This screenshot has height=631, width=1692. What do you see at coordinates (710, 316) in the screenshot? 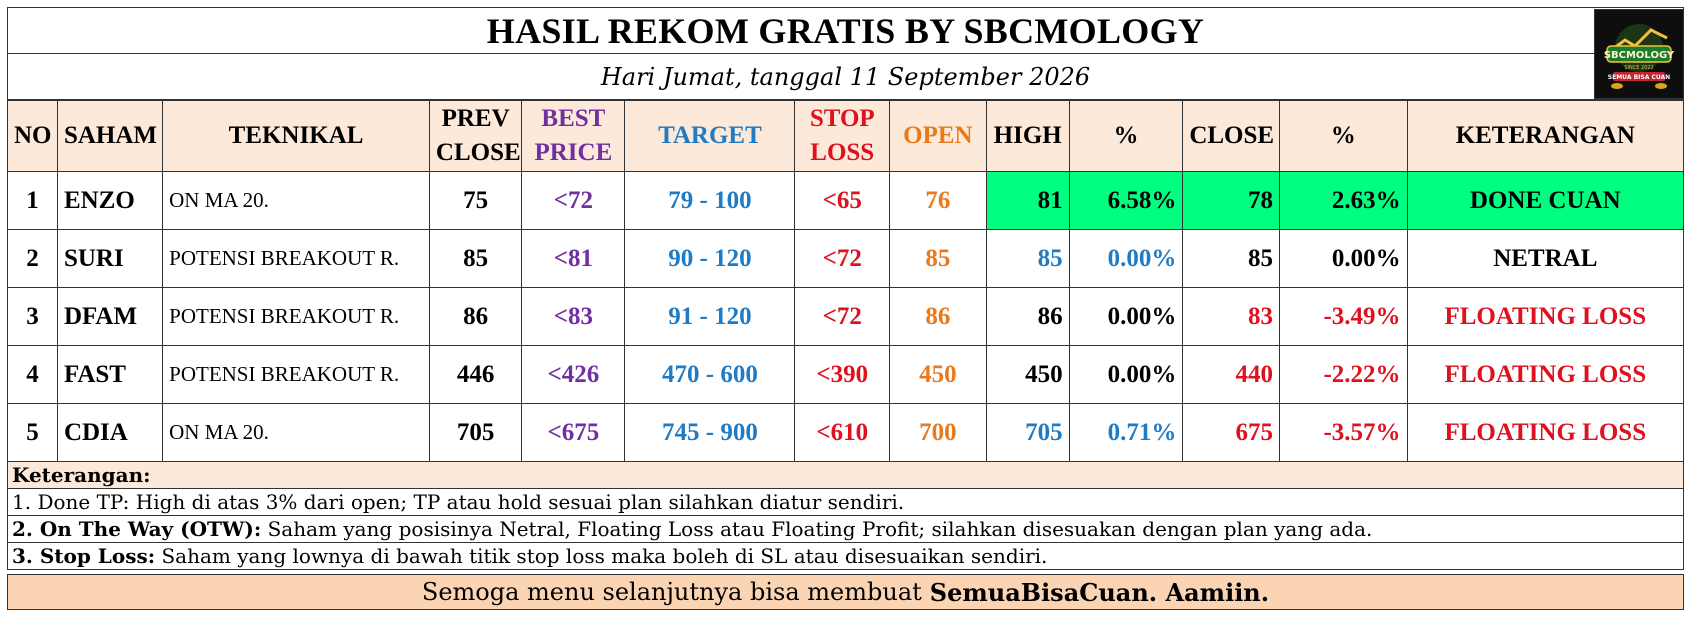
I see `cell-target: 91 - 120` at bounding box center [710, 316].